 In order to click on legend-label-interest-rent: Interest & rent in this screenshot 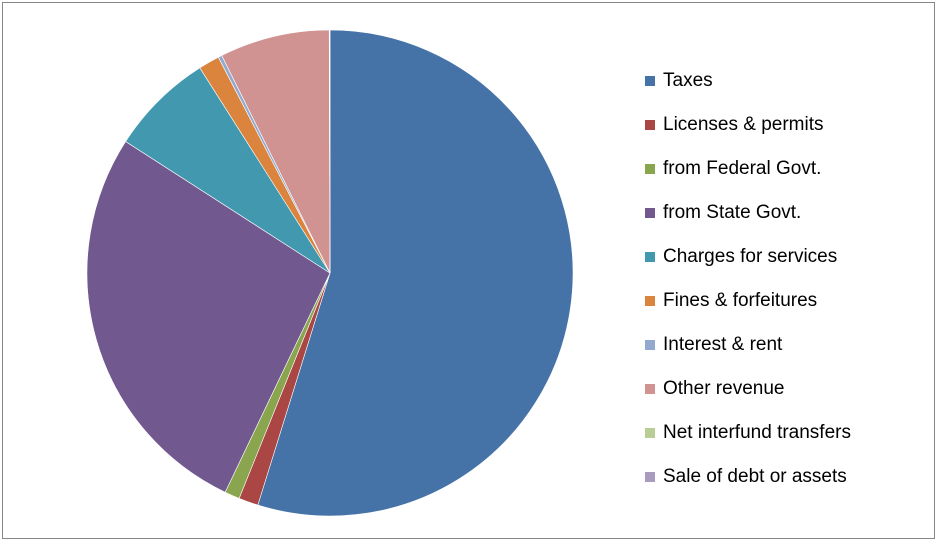, I will do `click(723, 344)`.